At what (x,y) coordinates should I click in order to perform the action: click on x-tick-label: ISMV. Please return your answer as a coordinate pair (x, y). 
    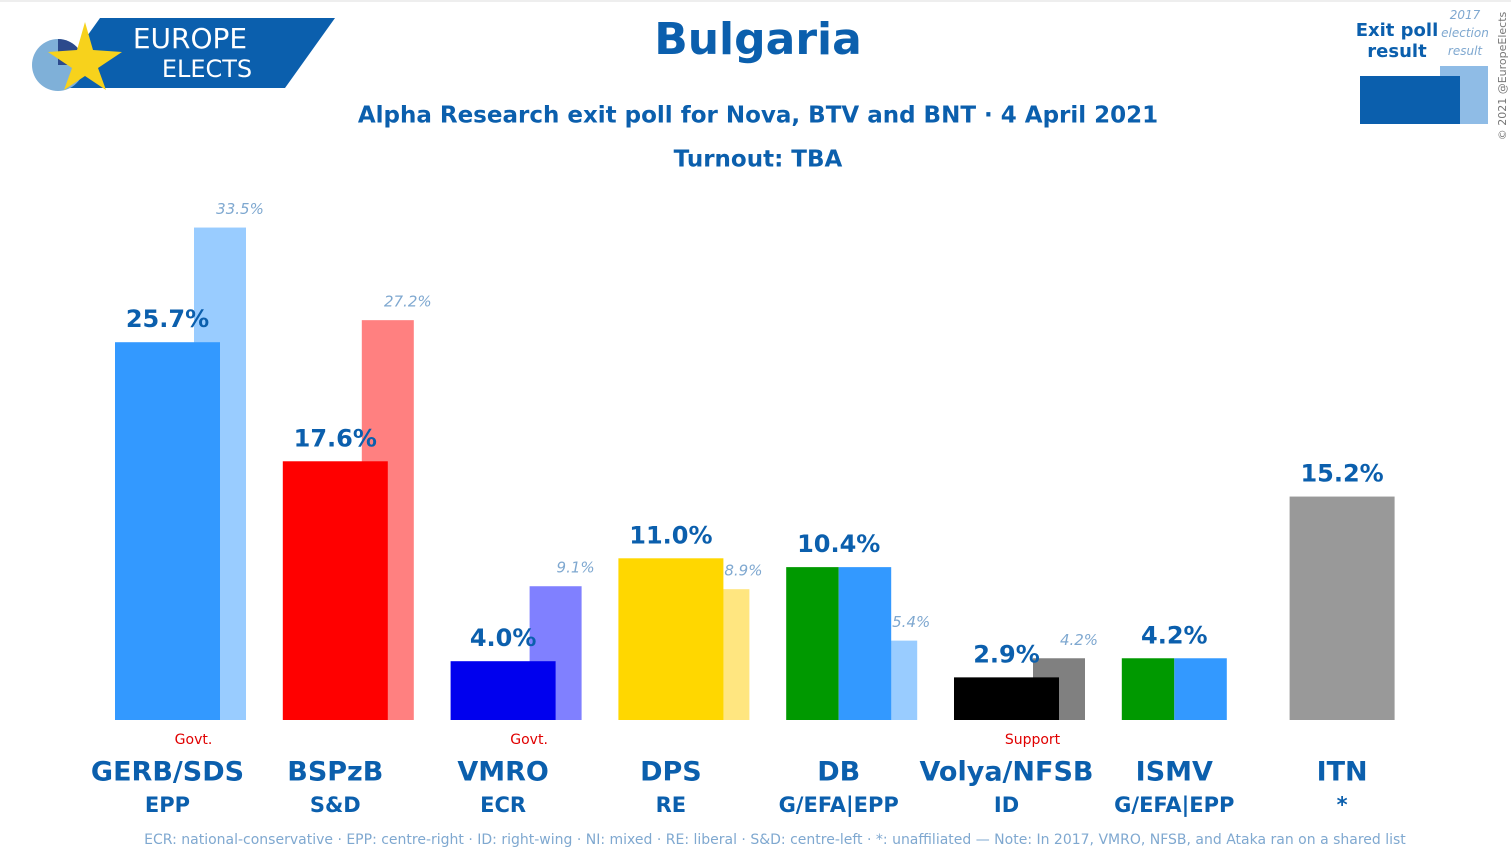
    Looking at the image, I should click on (1174, 772).